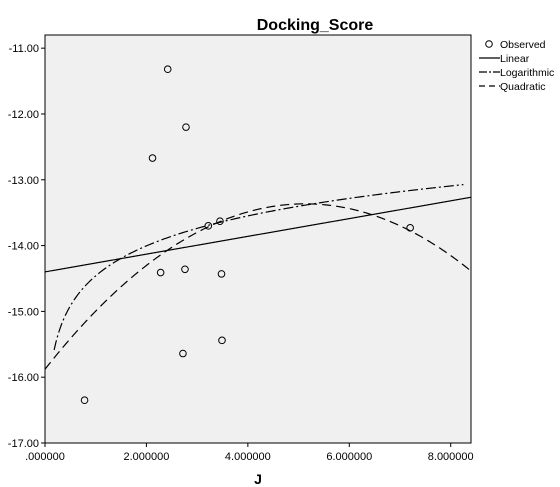 The width and height of the screenshot is (560, 487). I want to click on x-axis: .000000 2.000000 4.000000 6.000000 8.000000, so click(249, 453).